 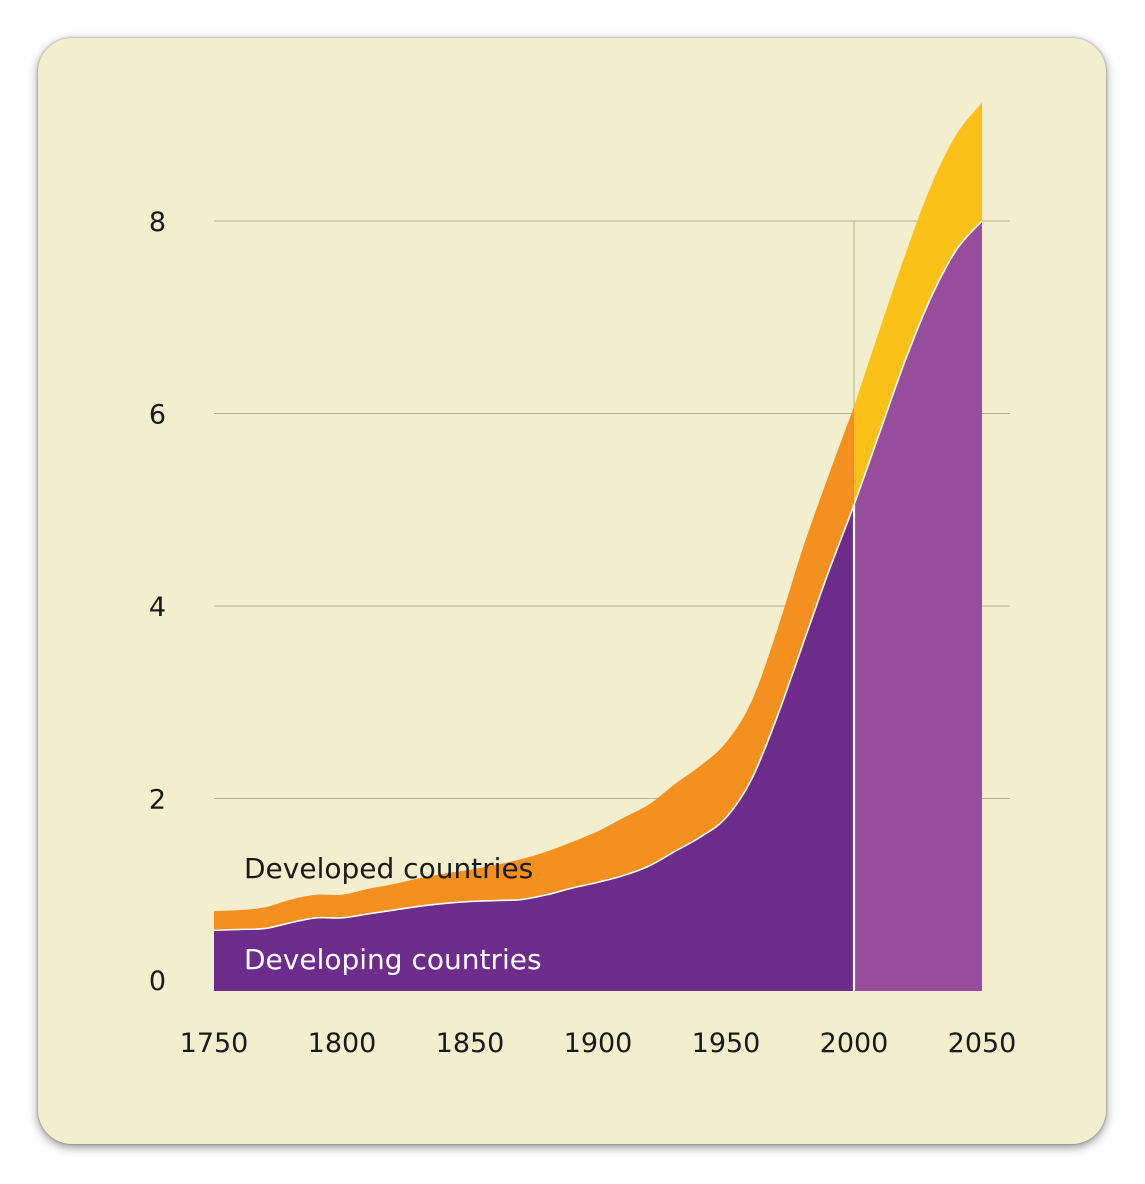 I want to click on area-developed-projection, so click(x=918, y=303).